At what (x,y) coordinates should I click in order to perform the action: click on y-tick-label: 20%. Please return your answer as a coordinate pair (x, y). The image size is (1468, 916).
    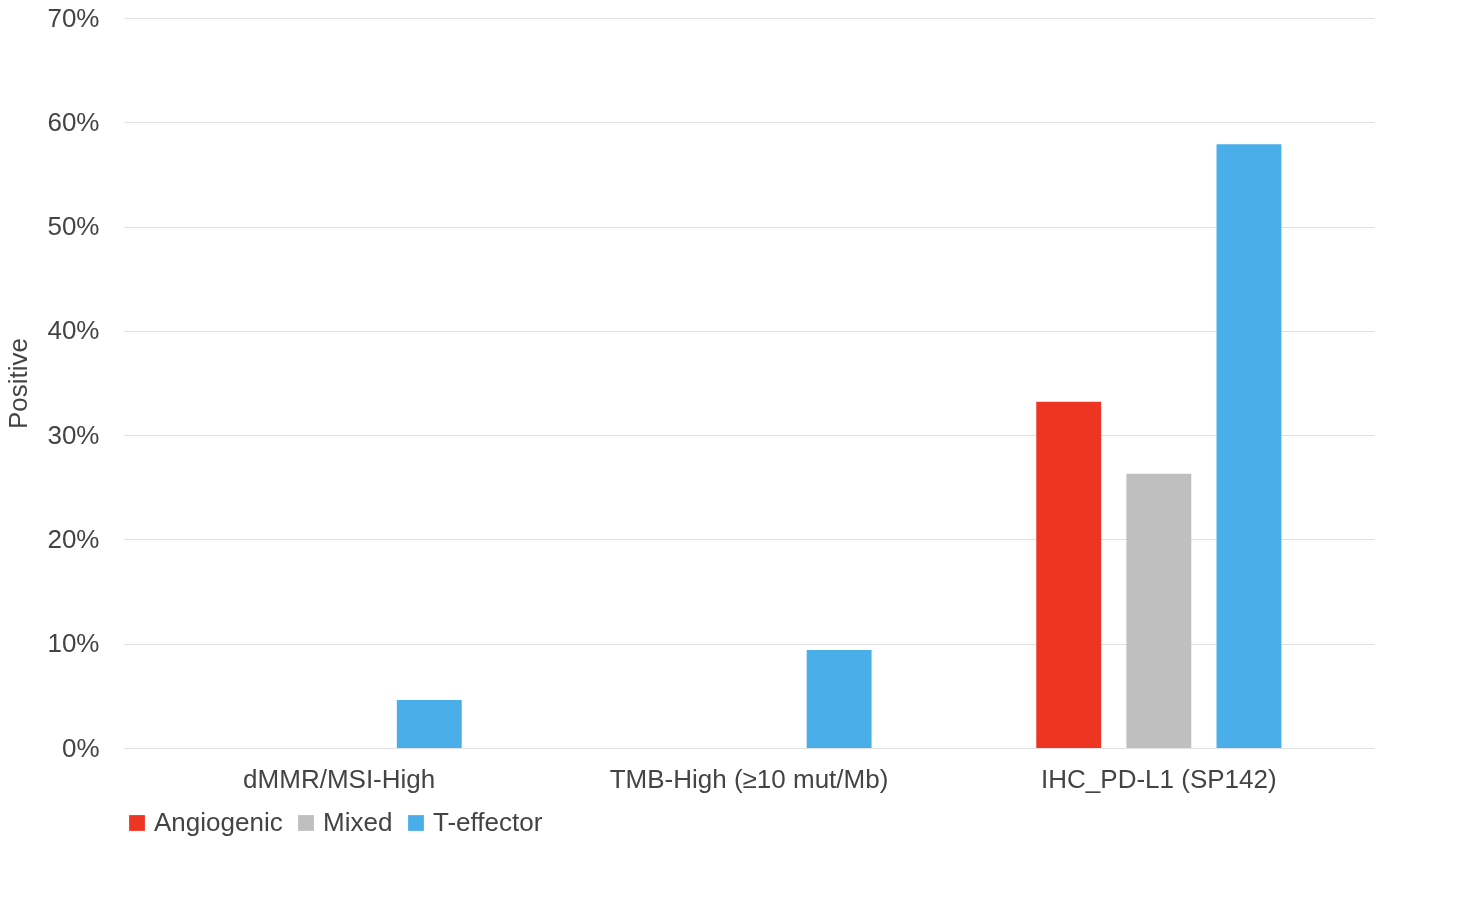
    Looking at the image, I should click on (73, 538).